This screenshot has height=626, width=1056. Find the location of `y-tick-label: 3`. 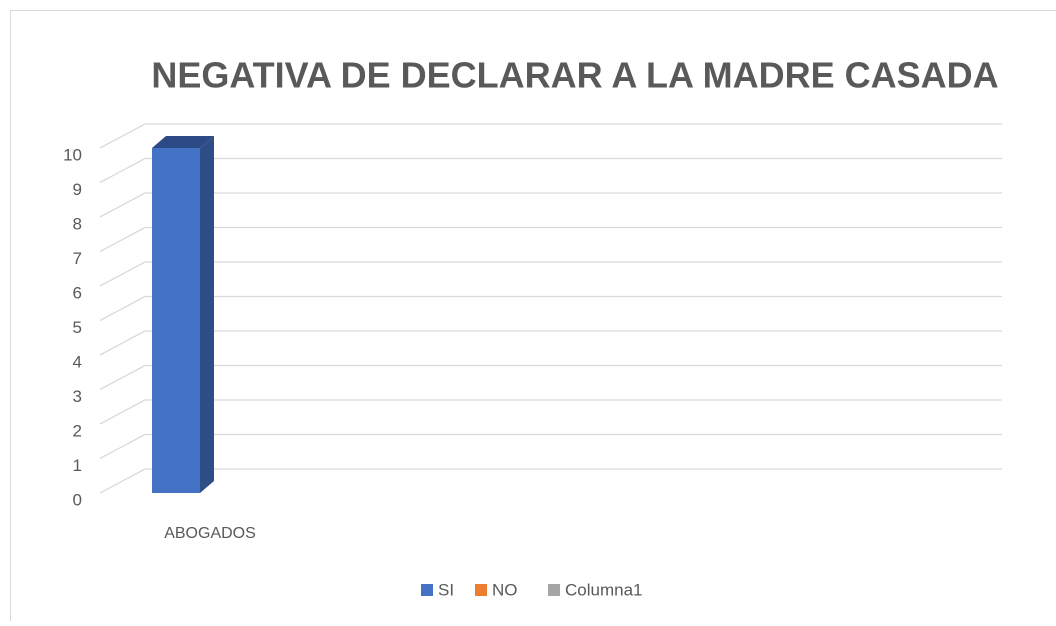

y-tick-label: 3 is located at coordinates (77, 396).